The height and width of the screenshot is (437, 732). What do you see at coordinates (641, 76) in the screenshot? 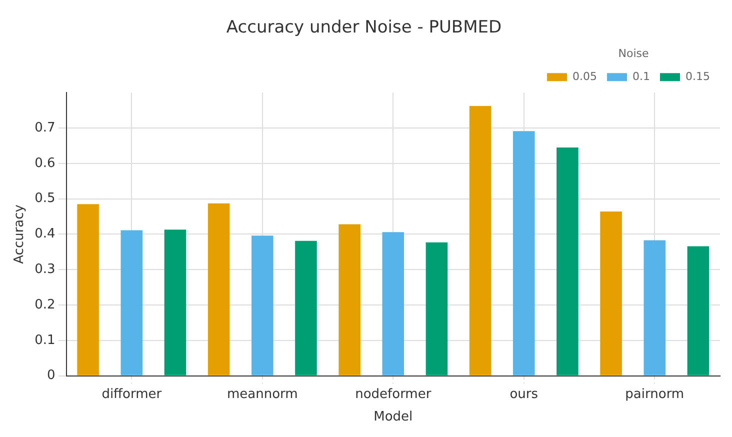
I see `legend-label: 0.1` at bounding box center [641, 76].